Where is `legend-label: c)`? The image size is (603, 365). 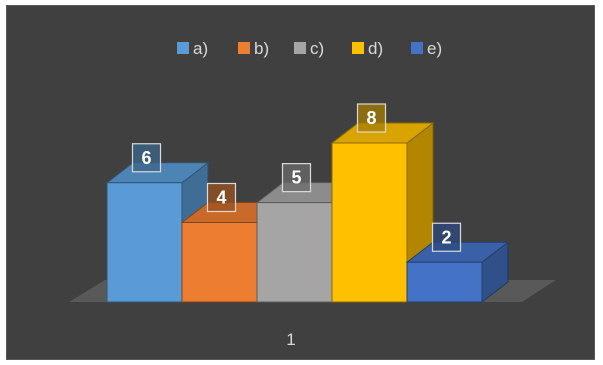 legend-label: c) is located at coordinates (317, 48).